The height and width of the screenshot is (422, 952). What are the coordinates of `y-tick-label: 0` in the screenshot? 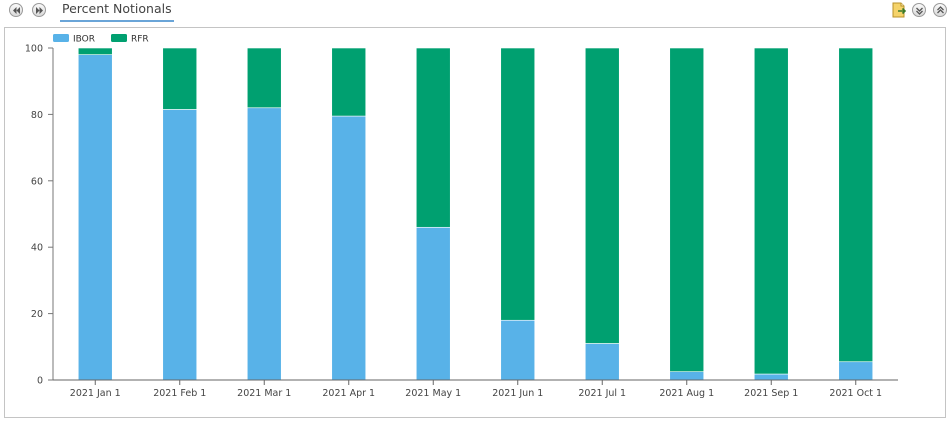 It's located at (40, 381).